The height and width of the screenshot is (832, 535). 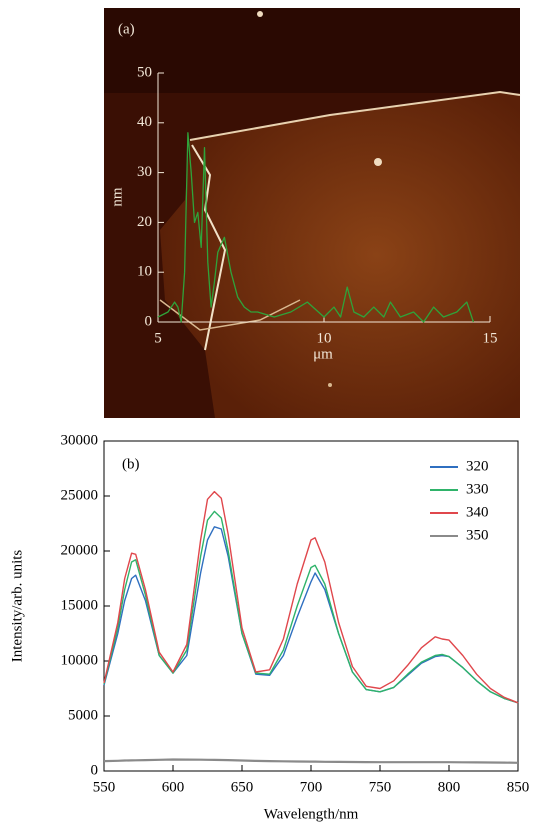 I want to click on y-tick-label: 25000, so click(x=80, y=495).